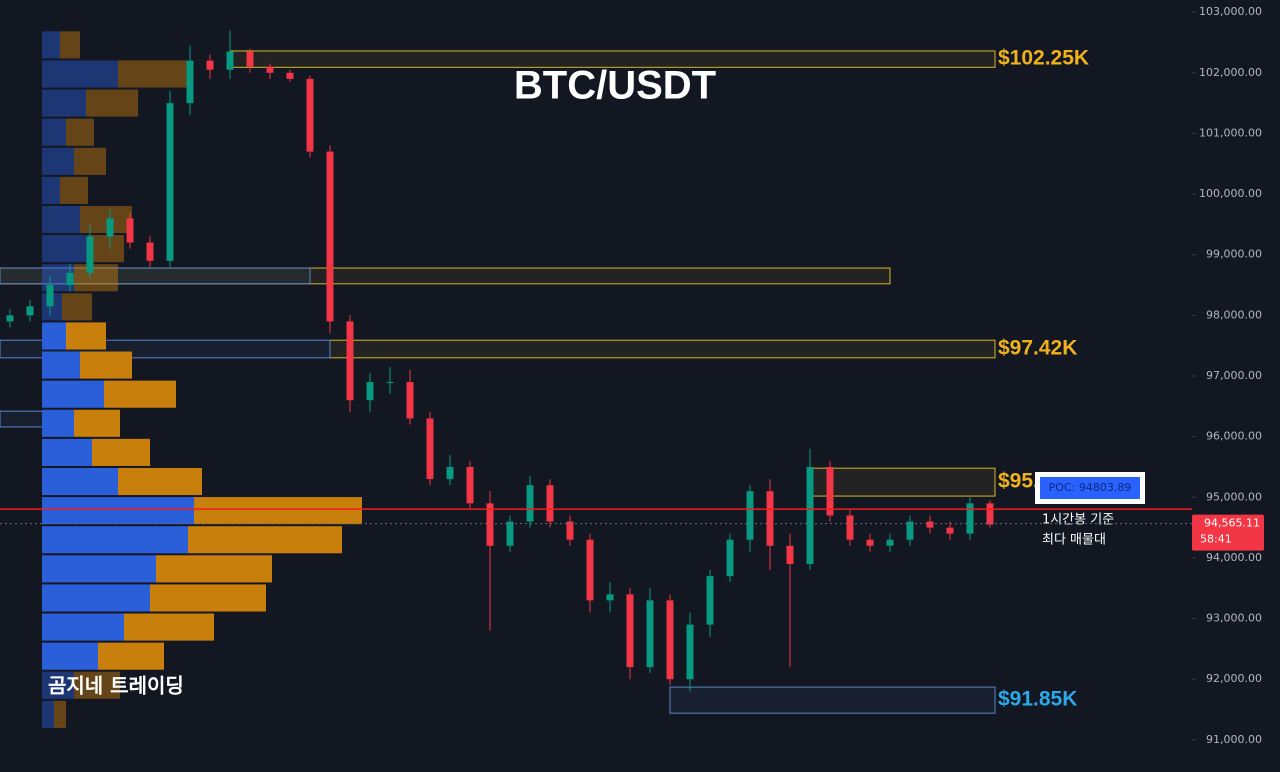  Describe the element at coordinates (1234, 314) in the screenshot. I see `y-tick-label: 98,000.00` at that location.